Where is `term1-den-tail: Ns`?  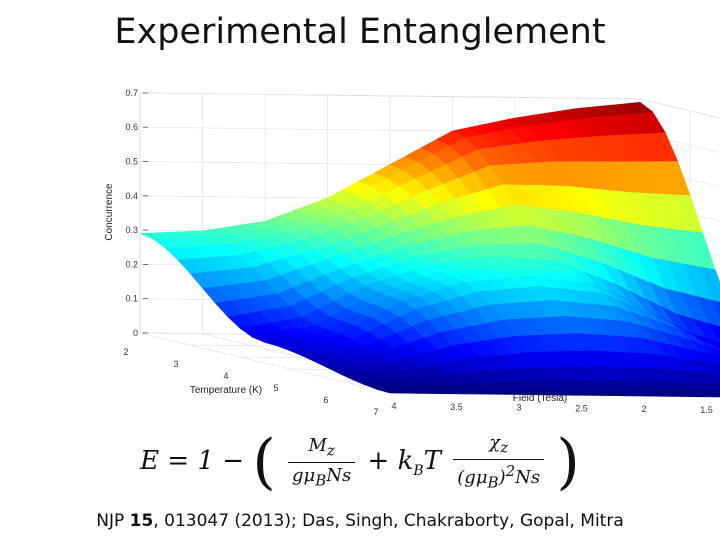 term1-den-tail: Ns is located at coordinates (339, 475).